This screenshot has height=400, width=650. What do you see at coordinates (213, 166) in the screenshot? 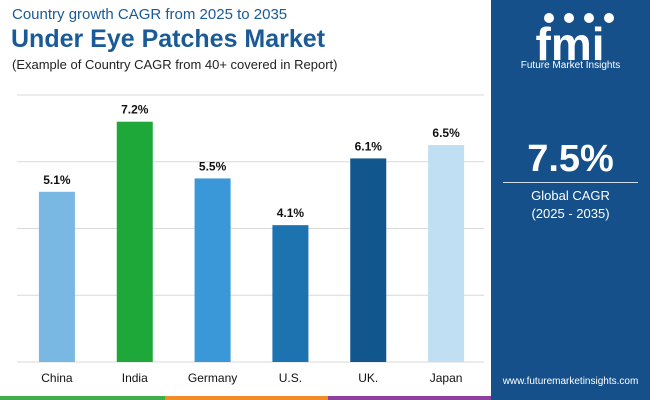
I see `data-label: 5.5%` at bounding box center [213, 166].